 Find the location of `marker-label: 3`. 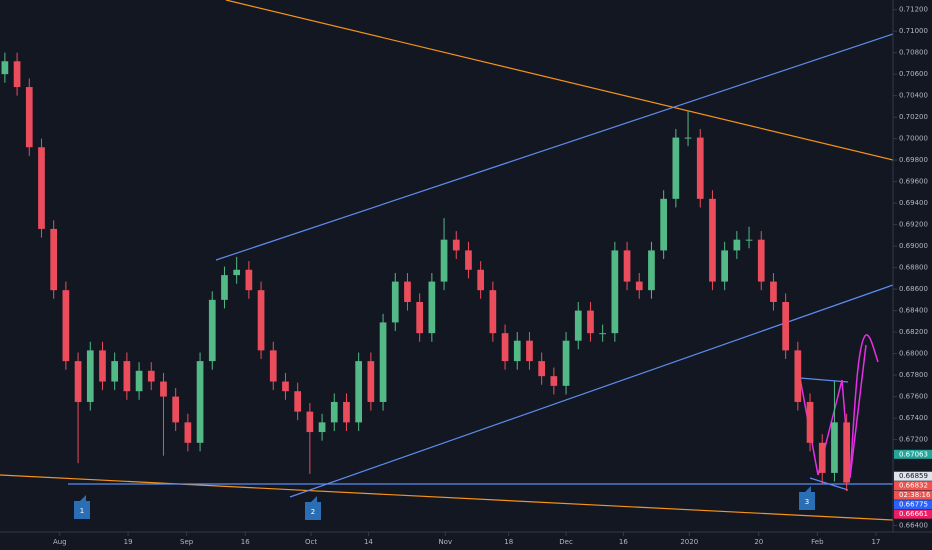

marker-label: 3 is located at coordinates (807, 502).